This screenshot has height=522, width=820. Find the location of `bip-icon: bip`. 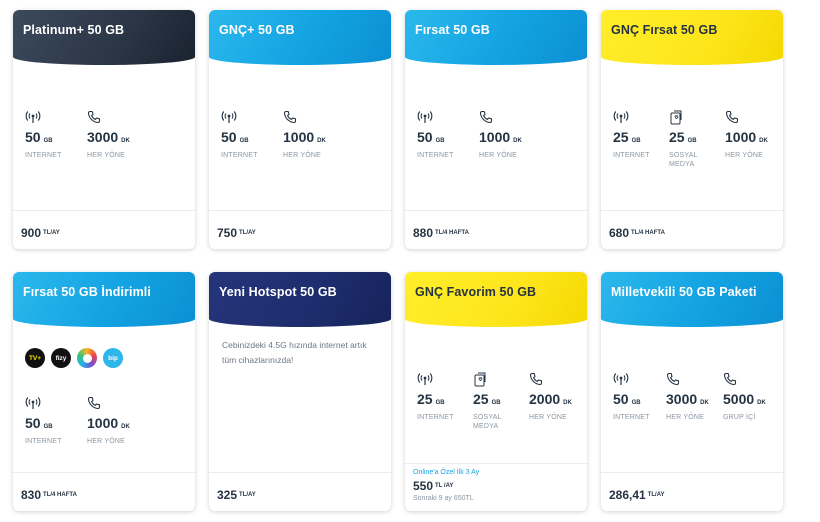

bip-icon: bip is located at coordinates (113, 358).